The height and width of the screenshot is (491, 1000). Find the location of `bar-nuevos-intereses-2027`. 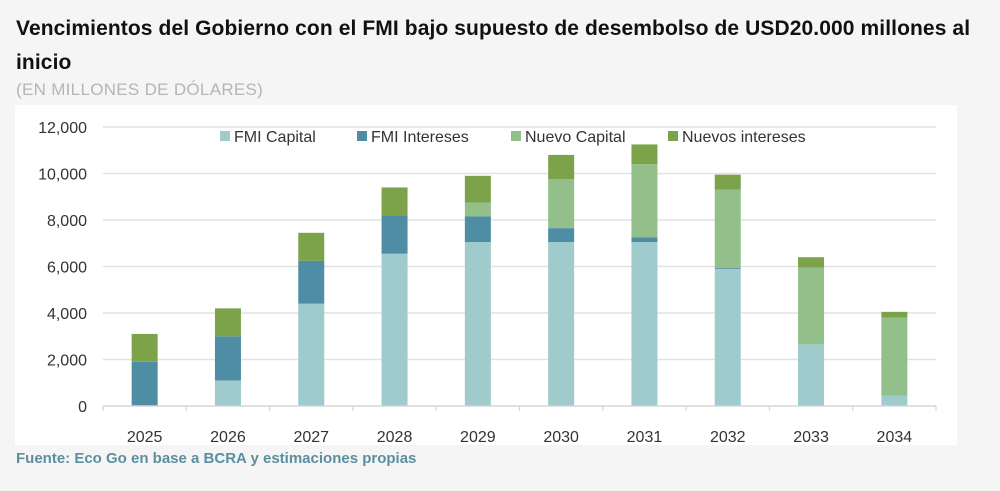

bar-nuevos-intereses-2027 is located at coordinates (311, 246).